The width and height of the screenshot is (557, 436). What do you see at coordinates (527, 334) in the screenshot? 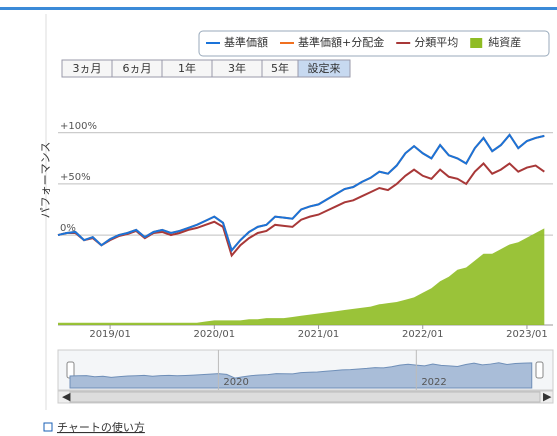
I see `x-tick-label: 2023/01` at bounding box center [527, 334].